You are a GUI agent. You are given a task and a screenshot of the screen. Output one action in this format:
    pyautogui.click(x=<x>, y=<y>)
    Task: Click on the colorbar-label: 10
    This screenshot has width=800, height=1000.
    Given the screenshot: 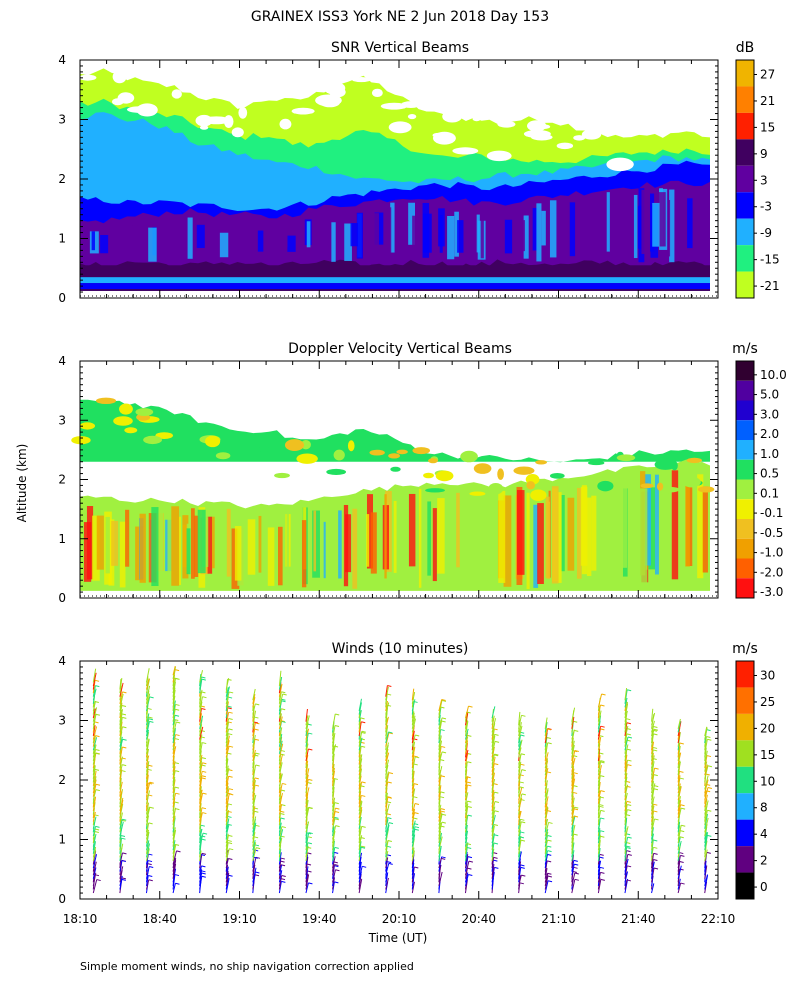 What is the action you would take?
    pyautogui.click(x=767, y=781)
    